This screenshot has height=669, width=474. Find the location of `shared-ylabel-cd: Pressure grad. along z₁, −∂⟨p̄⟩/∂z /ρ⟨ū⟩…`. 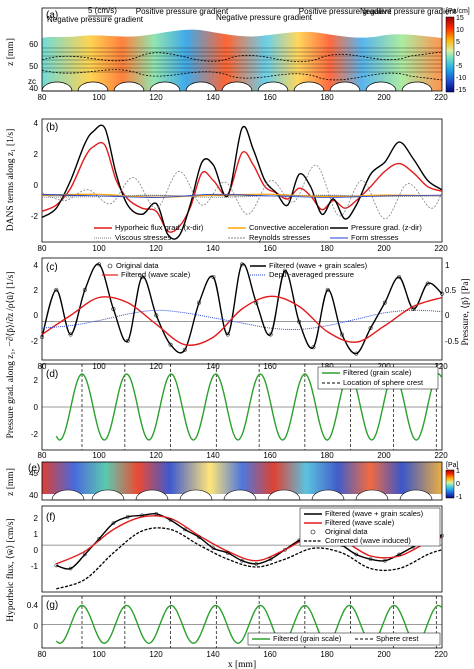

shared-ylabel-cd: Pressure grad. along z₁, −∂⟨p̄⟩/∂z /ρ⟨ū⟩… is located at coordinates (10, 355).